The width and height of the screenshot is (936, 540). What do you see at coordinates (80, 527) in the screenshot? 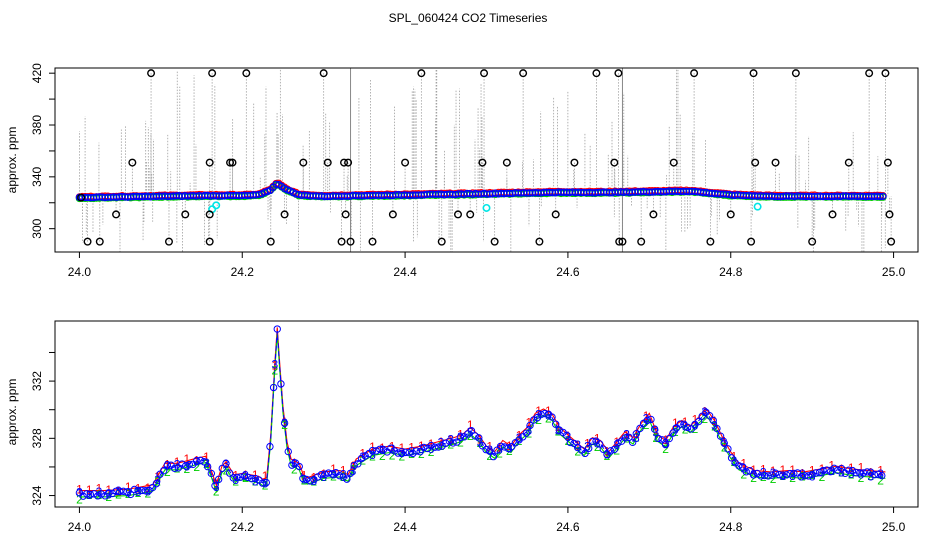
I see `bottom-x-tick-label: 24.0` at bounding box center [80, 527].